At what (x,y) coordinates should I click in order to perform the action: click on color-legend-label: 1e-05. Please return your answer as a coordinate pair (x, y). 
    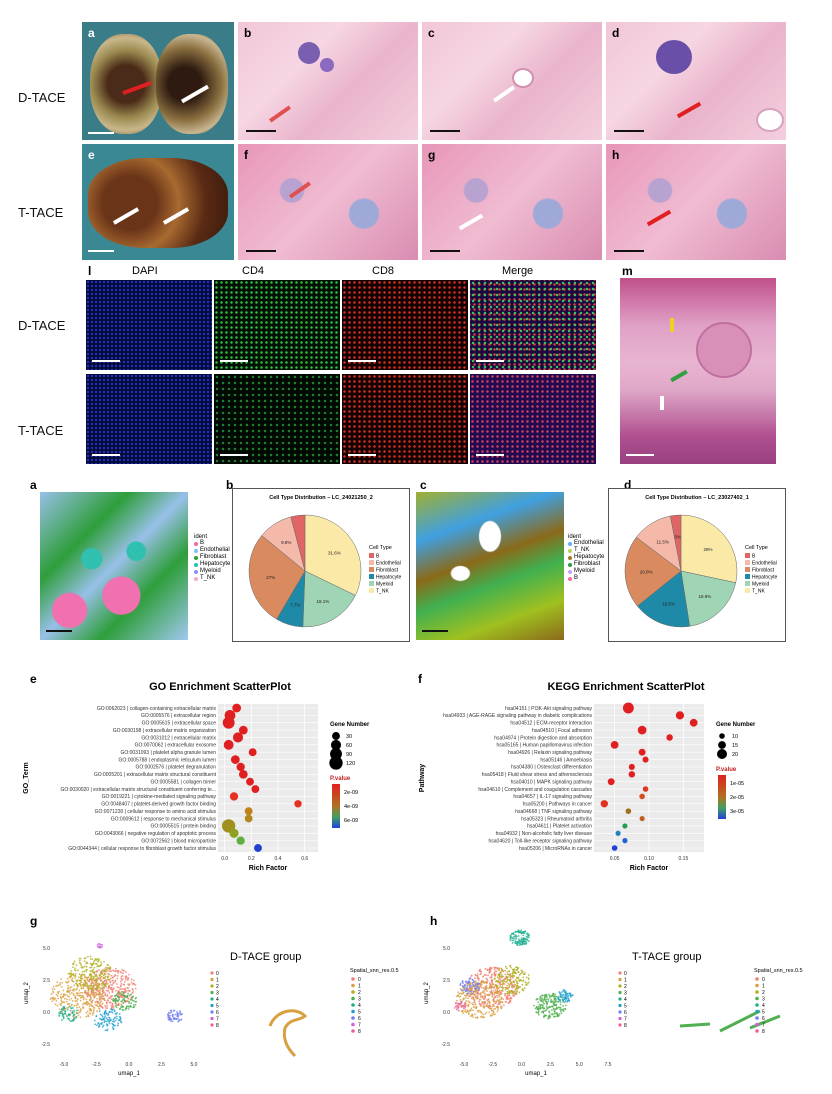
    Looking at the image, I should click on (737, 784).